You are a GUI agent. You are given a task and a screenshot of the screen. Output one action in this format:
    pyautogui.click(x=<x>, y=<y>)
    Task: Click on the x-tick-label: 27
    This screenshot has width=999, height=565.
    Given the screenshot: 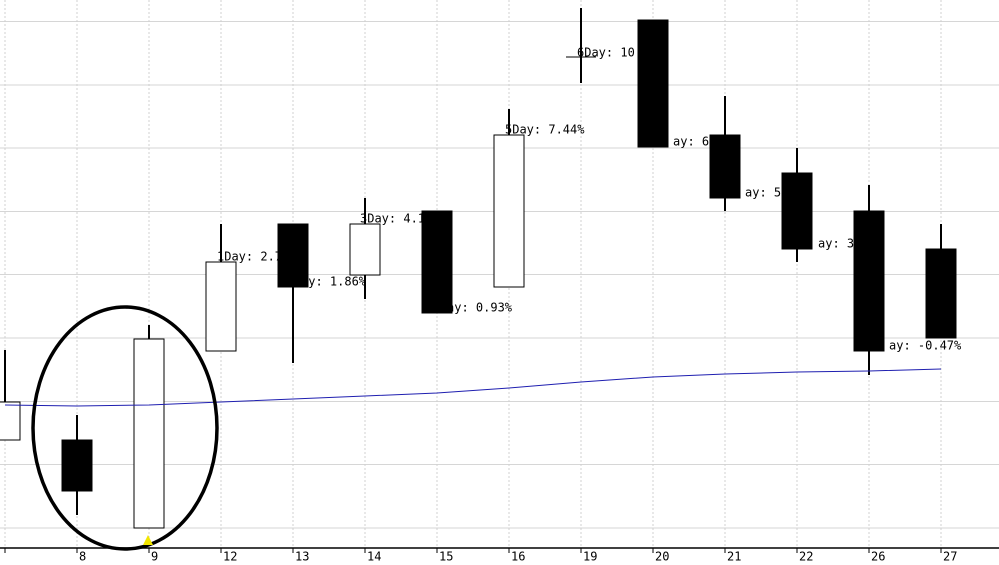 What is the action you would take?
    pyautogui.click(x=950, y=557)
    